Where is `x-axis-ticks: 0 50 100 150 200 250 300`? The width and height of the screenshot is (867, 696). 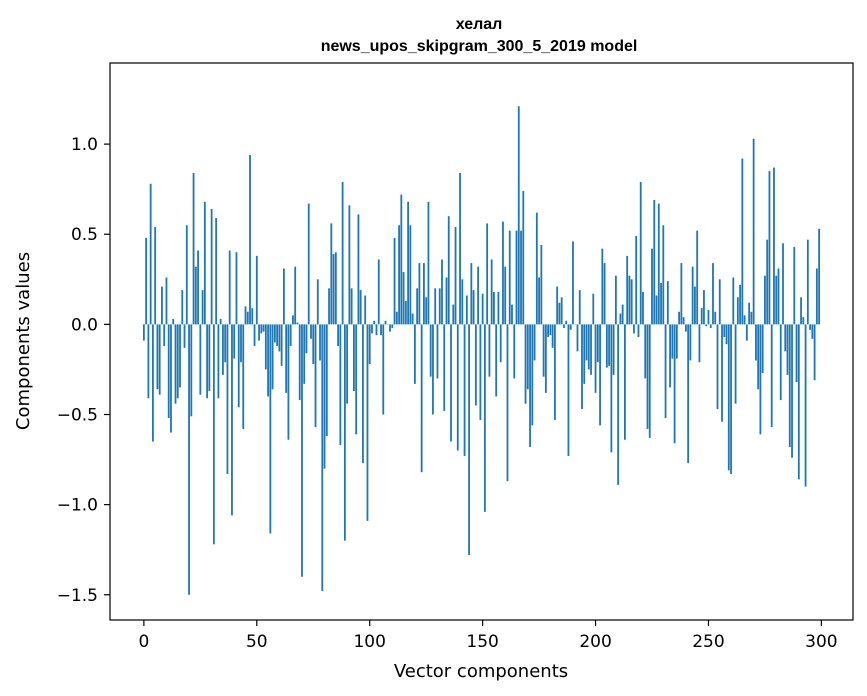 x-axis-ticks: 0 50 100 150 200 250 300 is located at coordinates (488, 636).